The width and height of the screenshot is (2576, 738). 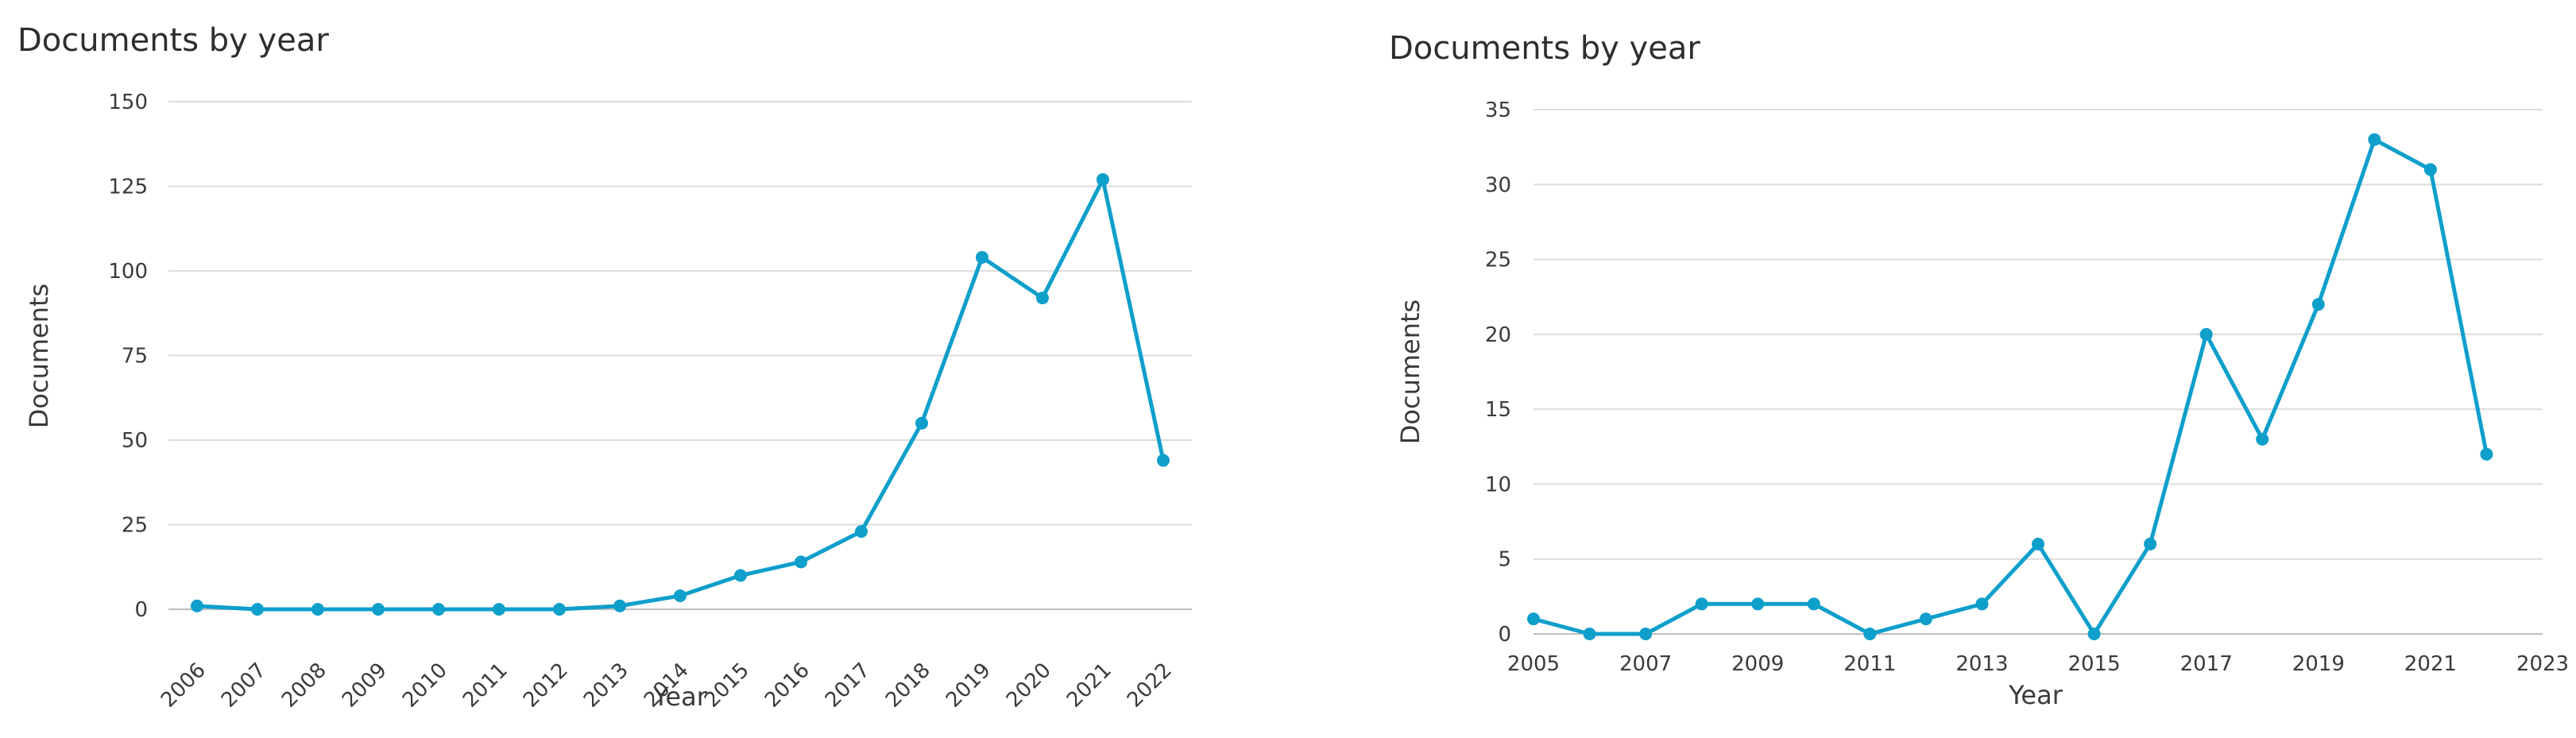 What do you see at coordinates (128, 272) in the screenshot?
I see `y-tick-label: 100` at bounding box center [128, 272].